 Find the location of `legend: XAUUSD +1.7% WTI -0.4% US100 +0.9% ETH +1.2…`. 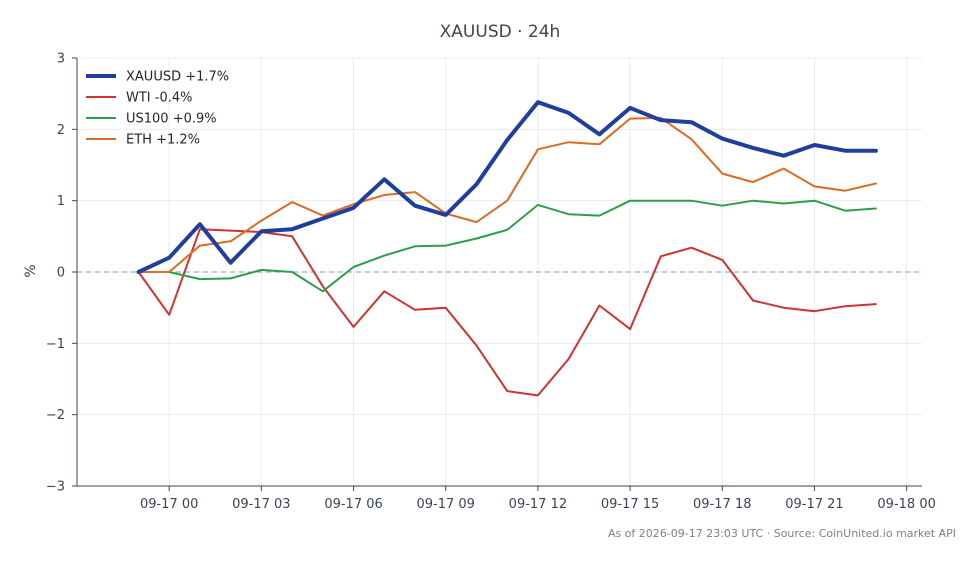

legend: XAUUSD +1.7% WTI -0.4% US100 +0.9% ETH +1.2… is located at coordinates (157, 109).